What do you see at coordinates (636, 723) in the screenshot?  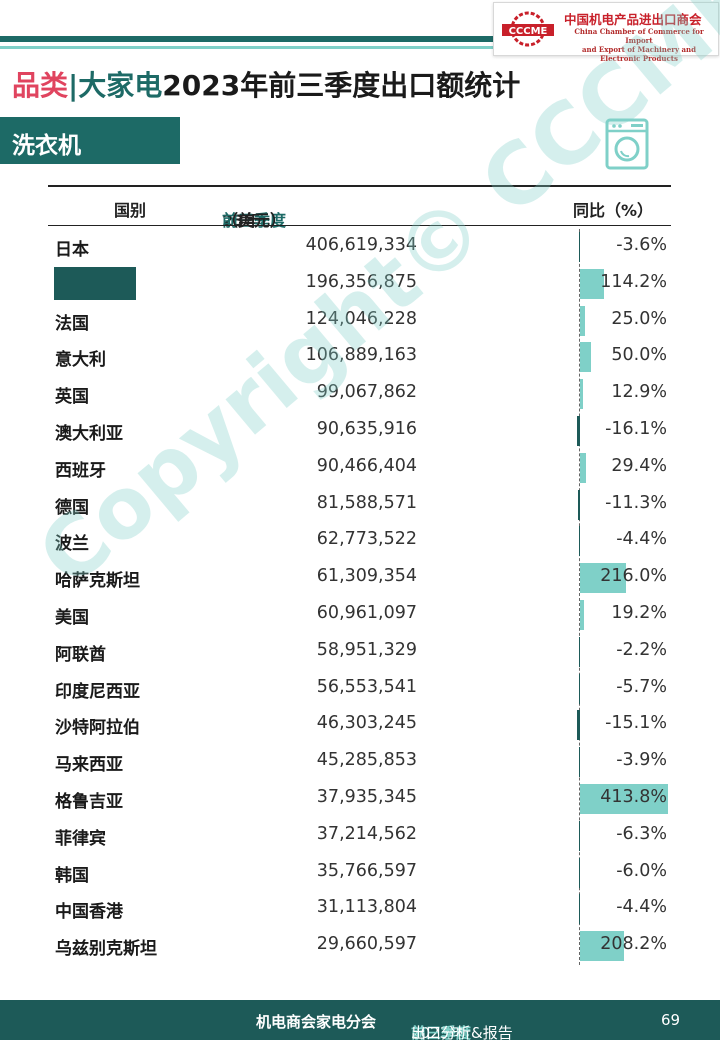 I see `yoy-percent: -15.1%` at bounding box center [636, 723].